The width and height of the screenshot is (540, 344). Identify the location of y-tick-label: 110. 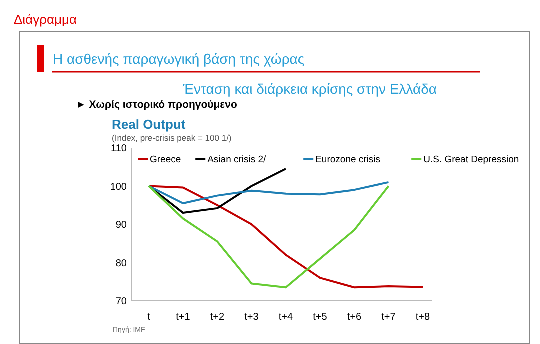
(119, 149).